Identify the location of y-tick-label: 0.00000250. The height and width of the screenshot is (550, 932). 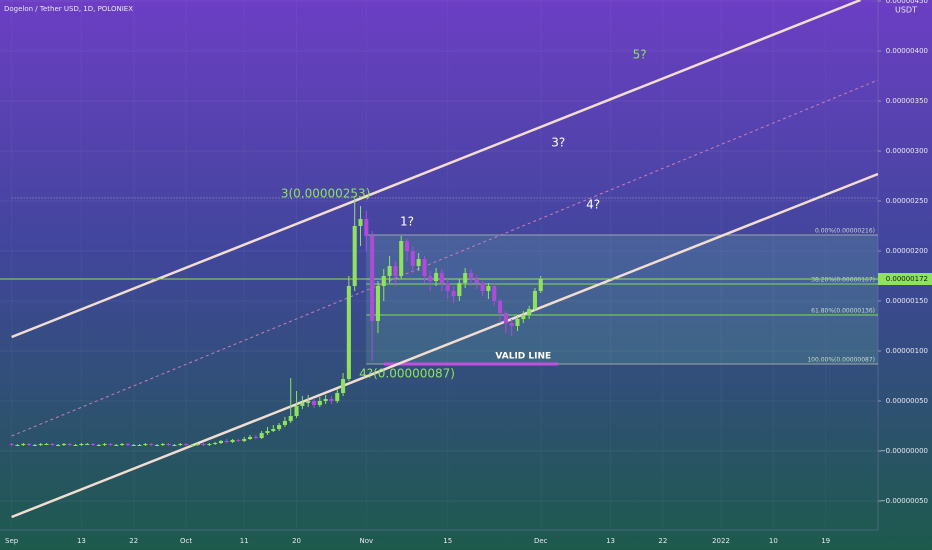
(907, 201).